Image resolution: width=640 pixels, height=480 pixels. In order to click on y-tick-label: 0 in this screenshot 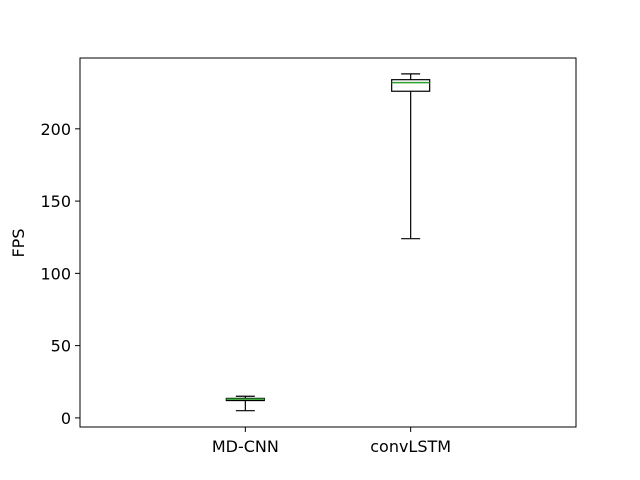, I will do `click(66, 418)`.